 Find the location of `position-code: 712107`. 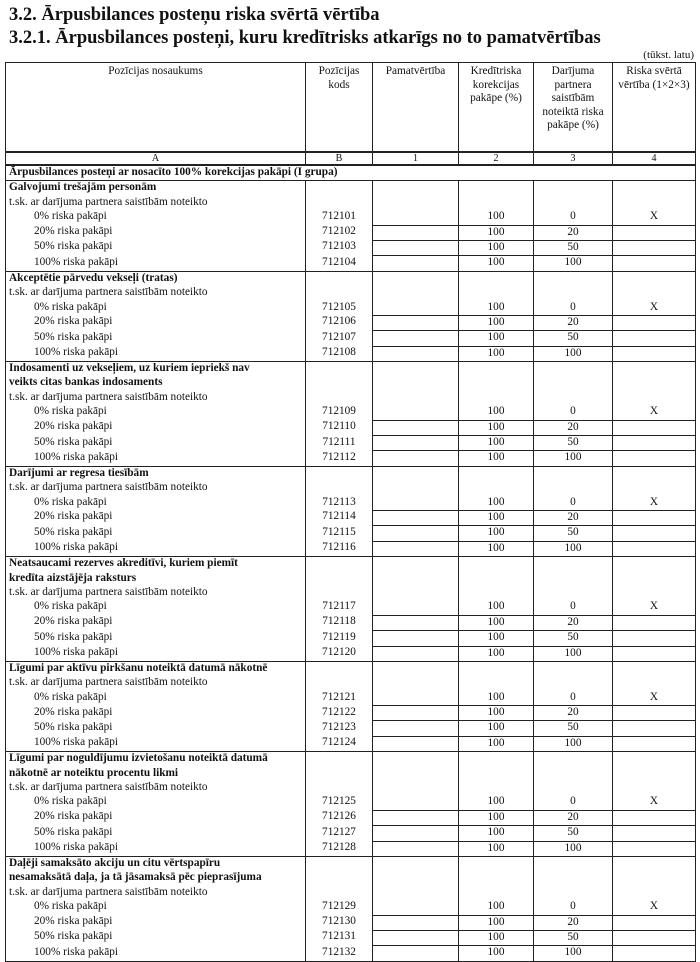

position-code: 712107 is located at coordinates (339, 338).